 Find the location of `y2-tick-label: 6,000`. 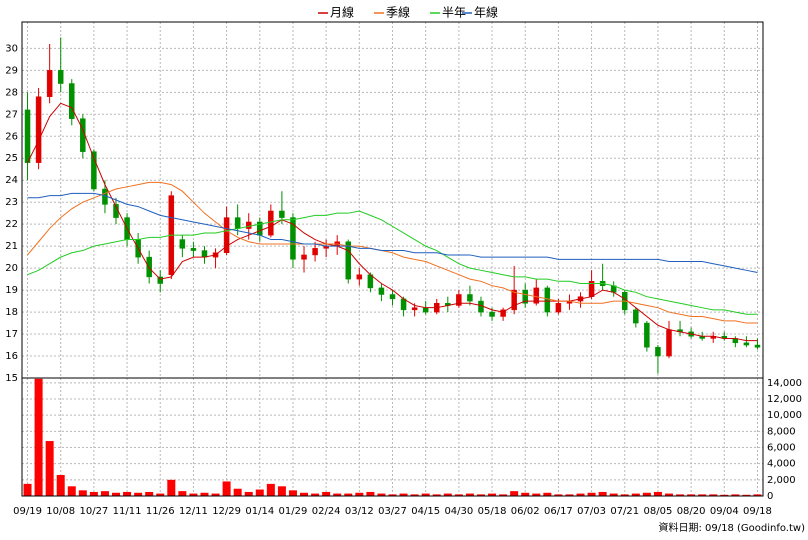

y2-tick-label: 6,000 is located at coordinates (781, 448).